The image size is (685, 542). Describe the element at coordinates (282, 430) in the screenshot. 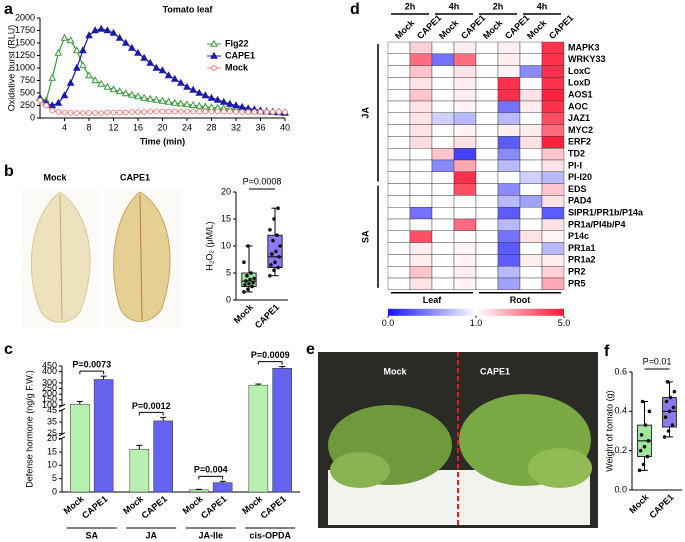

I see `bar` at that location.